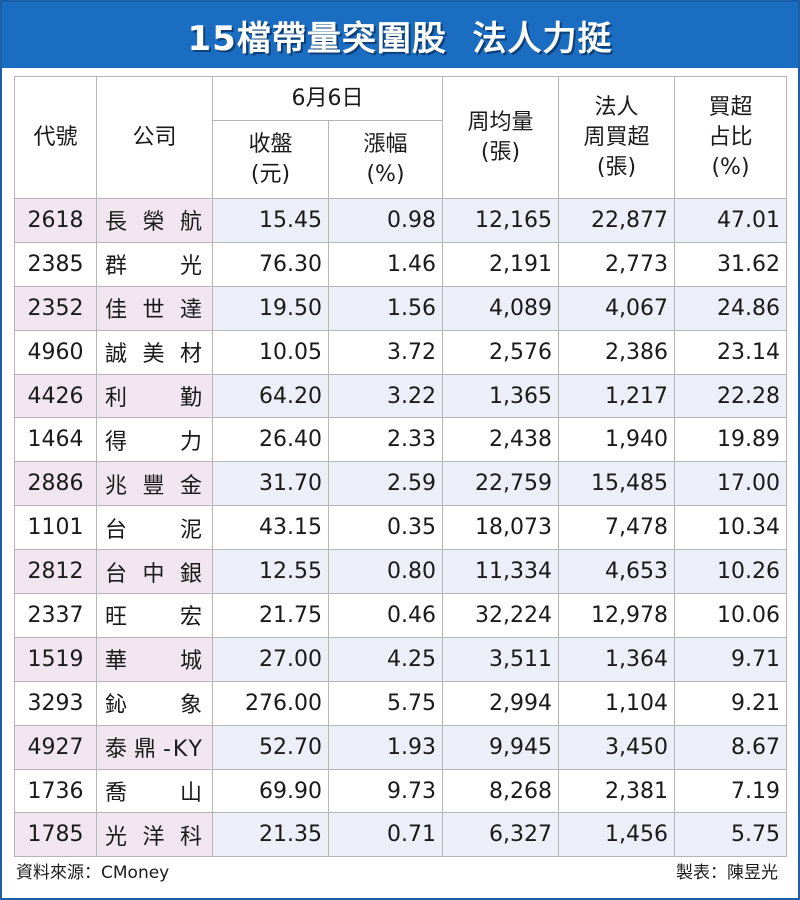  Describe the element at coordinates (270, 703) in the screenshot. I see `cell-close: 276.00` at that location.